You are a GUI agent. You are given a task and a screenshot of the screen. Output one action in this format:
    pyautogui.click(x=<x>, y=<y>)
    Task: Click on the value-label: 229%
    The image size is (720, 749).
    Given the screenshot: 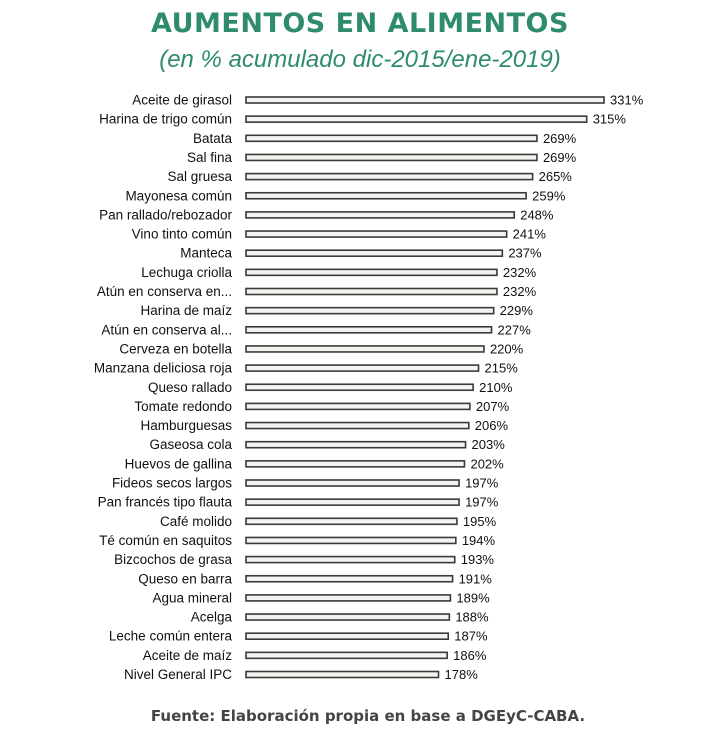 What is the action you would take?
    pyautogui.click(x=517, y=310)
    